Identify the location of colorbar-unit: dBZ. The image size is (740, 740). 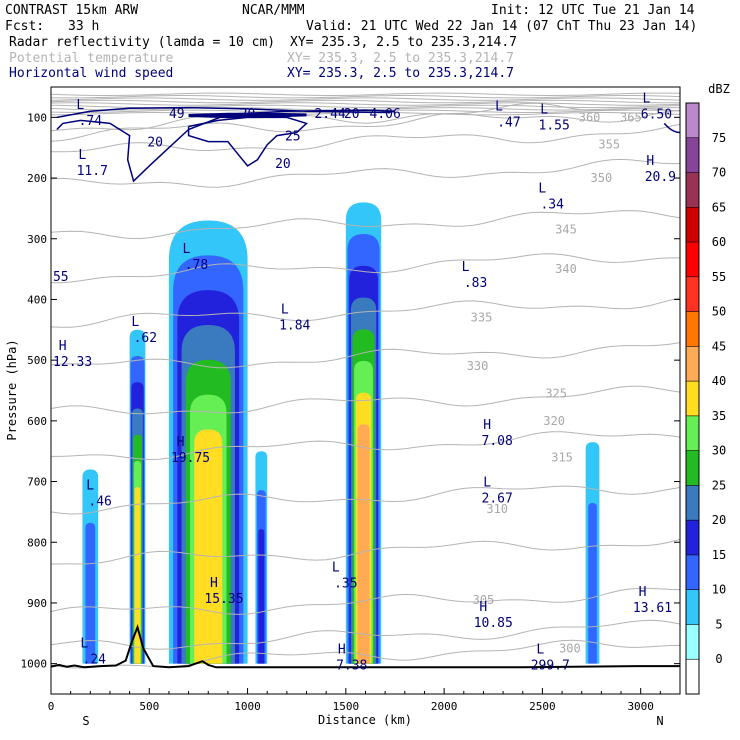
(719, 89).